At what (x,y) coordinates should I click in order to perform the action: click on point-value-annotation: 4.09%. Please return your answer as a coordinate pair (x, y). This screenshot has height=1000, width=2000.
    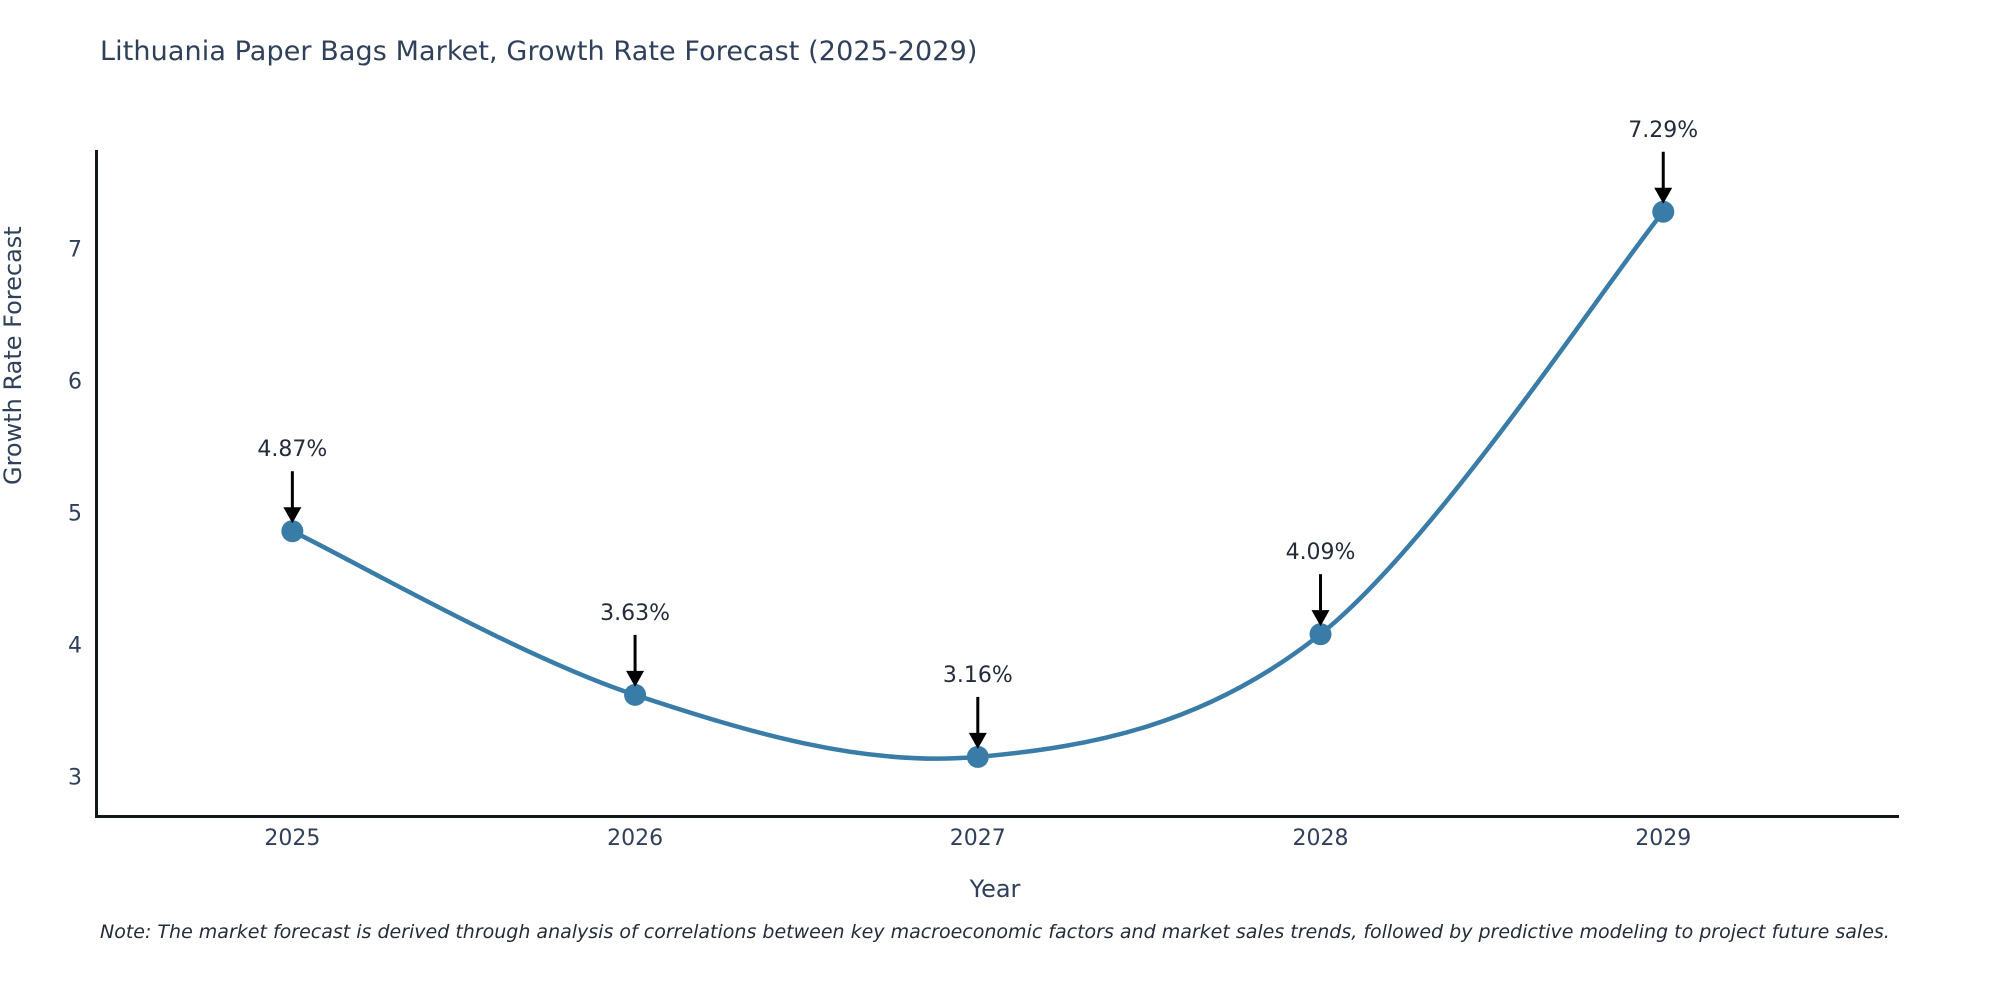
    Looking at the image, I should click on (1320, 553).